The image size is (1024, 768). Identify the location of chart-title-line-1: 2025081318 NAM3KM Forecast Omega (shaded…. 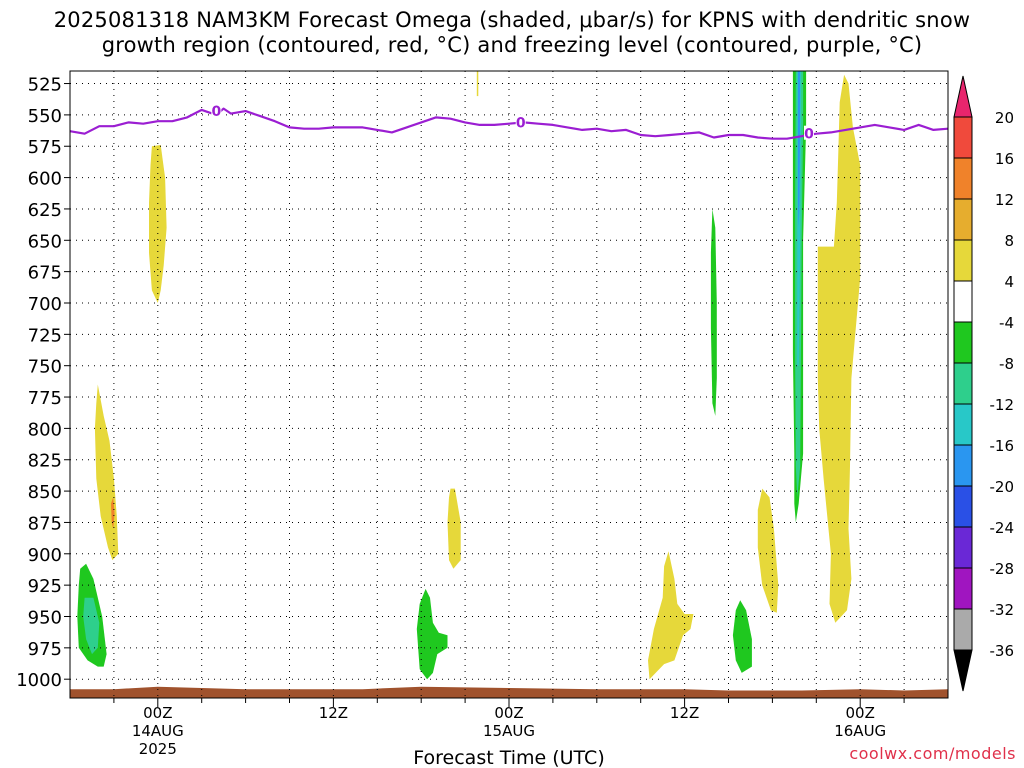
(512, 20).